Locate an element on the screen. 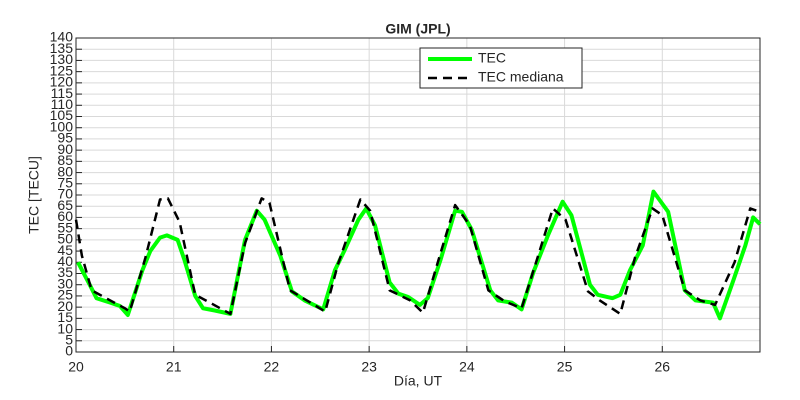 Image resolution: width=800 pixels, height=400 pixels. y-tick-label: 30 is located at coordinates (65, 283).